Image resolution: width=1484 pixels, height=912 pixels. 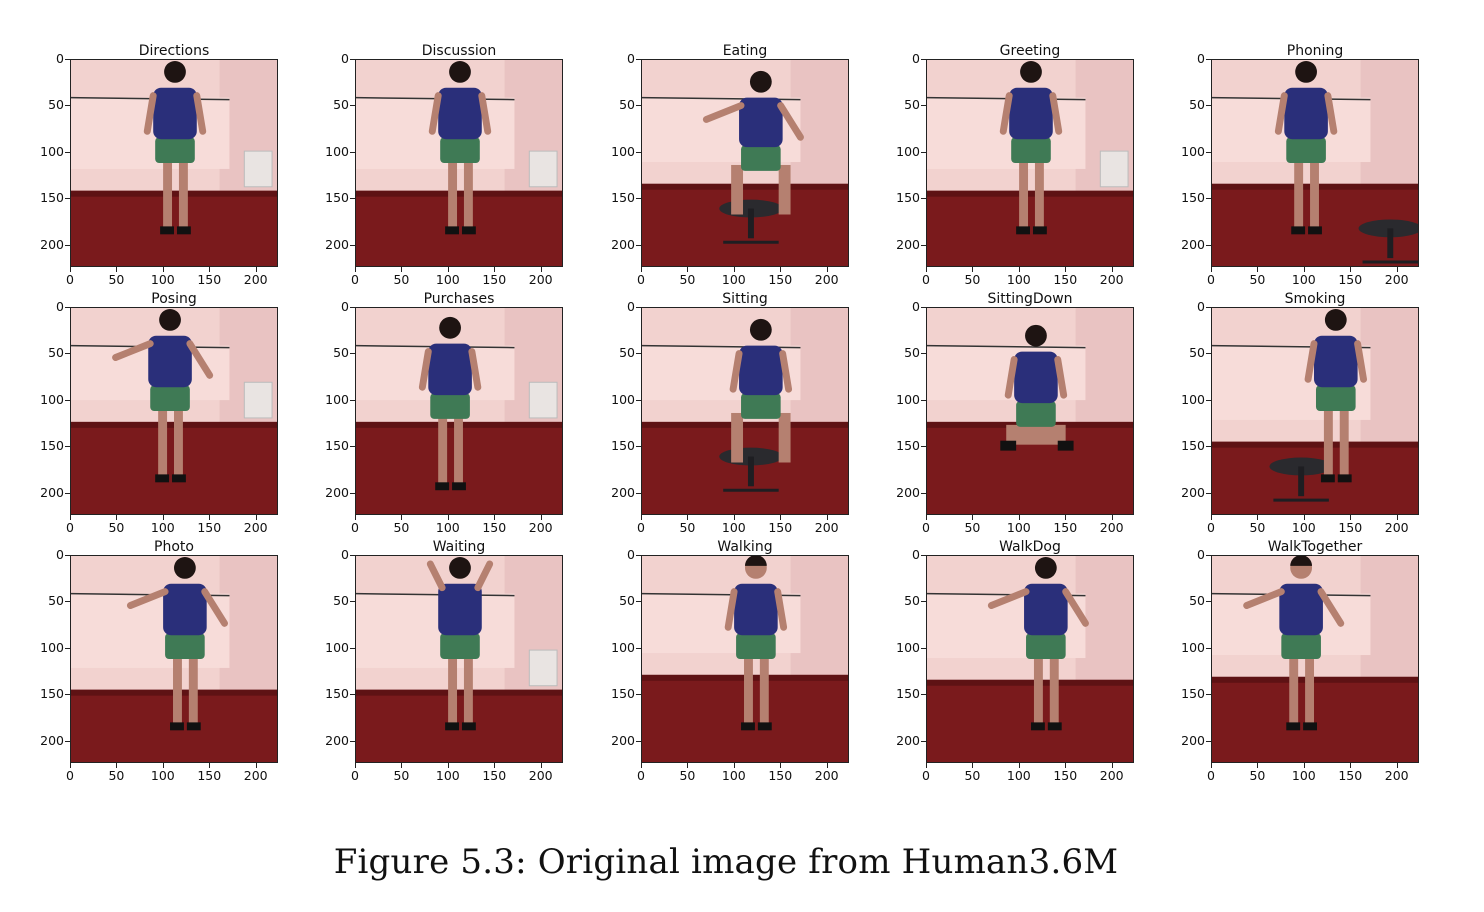 What do you see at coordinates (1018, 527) in the screenshot?
I see `x-tick-label: 100` at bounding box center [1018, 527].